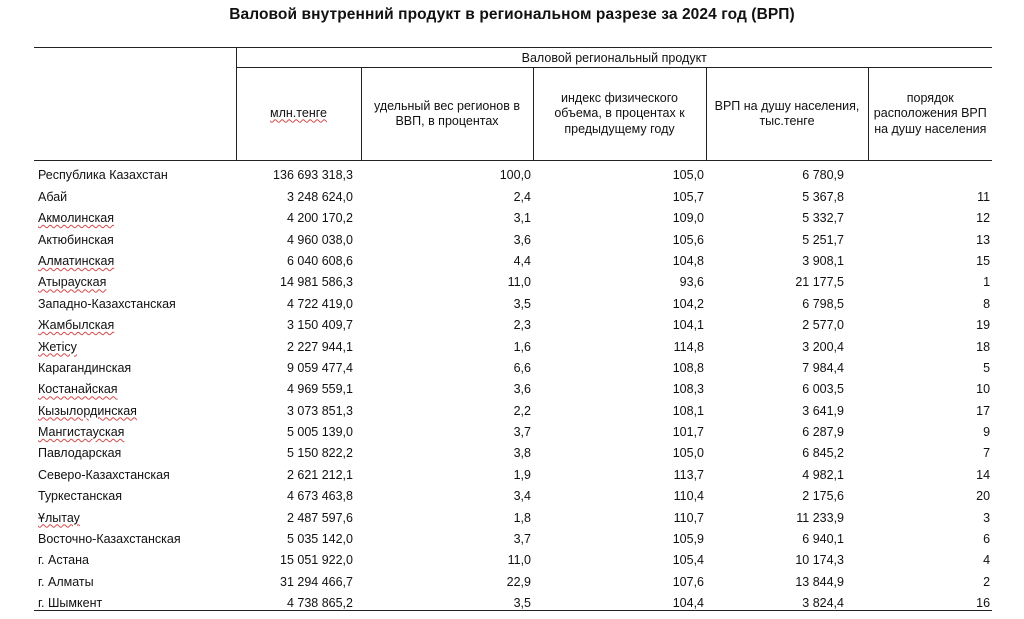  Describe the element at coordinates (522, 196) in the screenshot. I see `share-value: 2,4` at that location.